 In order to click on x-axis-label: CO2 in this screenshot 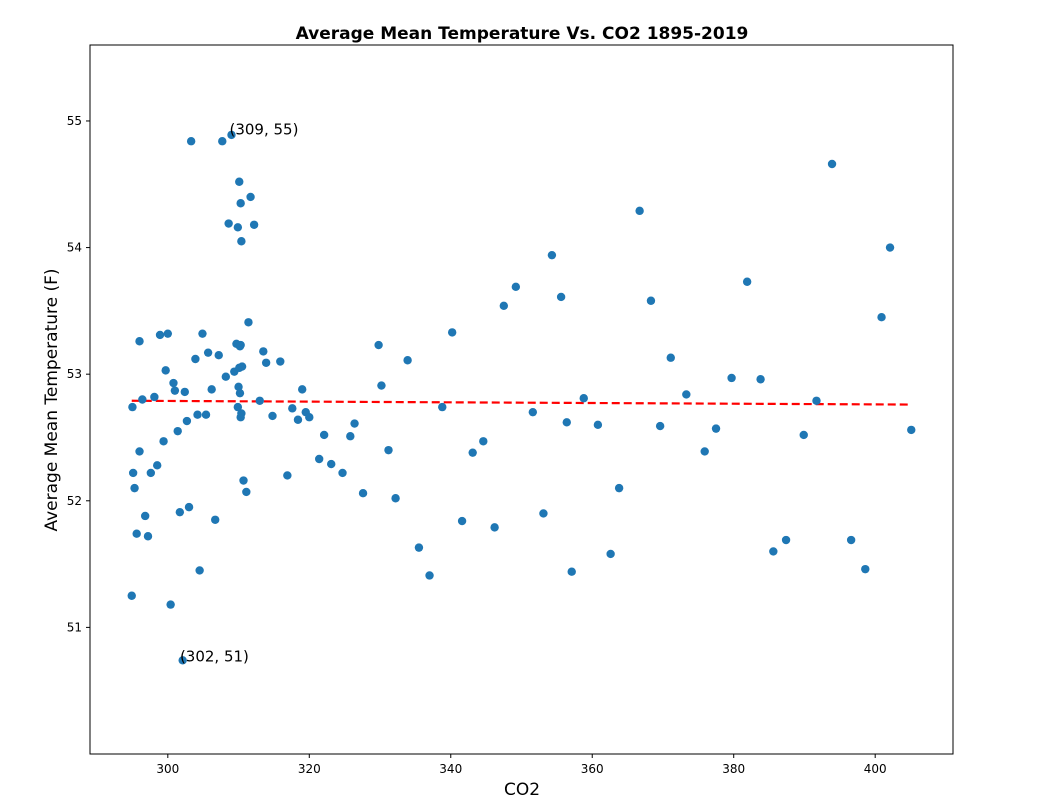, I will do `click(522, 790)`.